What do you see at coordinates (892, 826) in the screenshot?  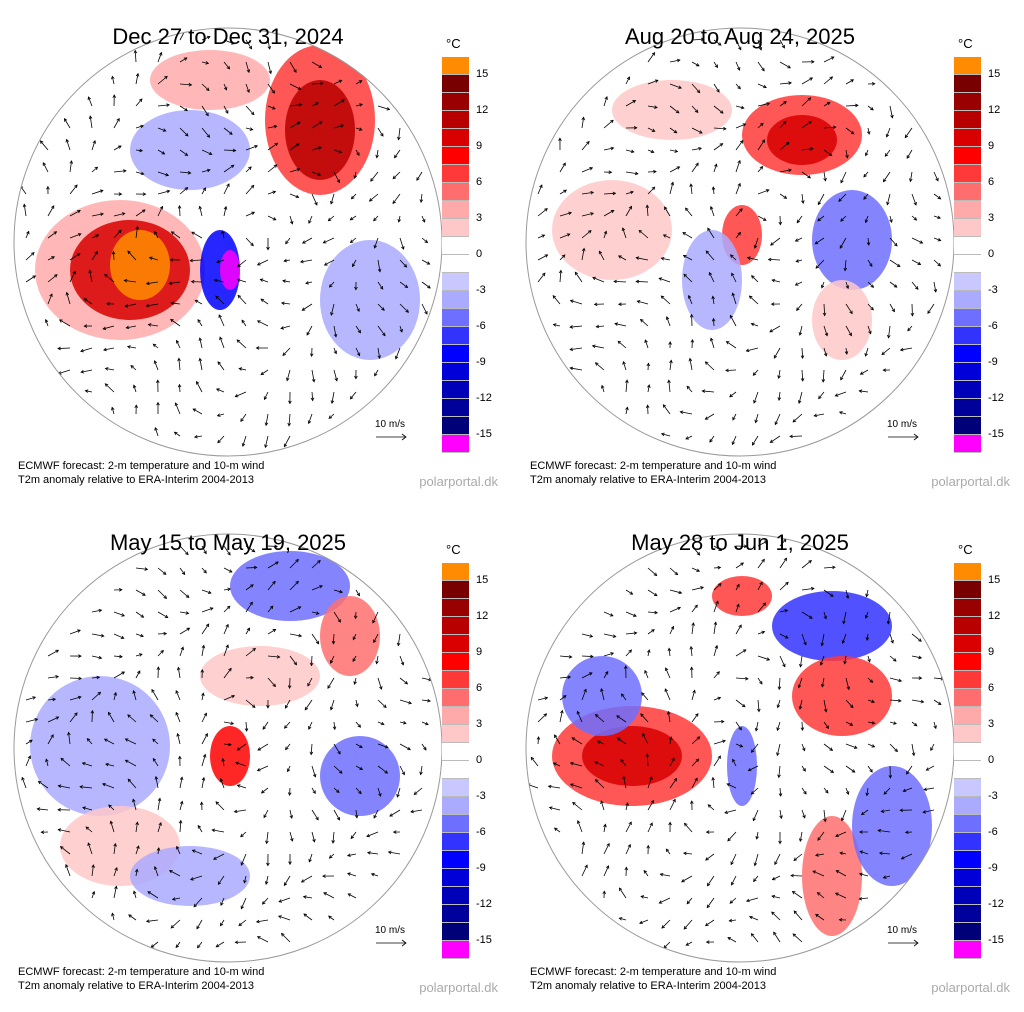 I see `anomaly-region` at bounding box center [892, 826].